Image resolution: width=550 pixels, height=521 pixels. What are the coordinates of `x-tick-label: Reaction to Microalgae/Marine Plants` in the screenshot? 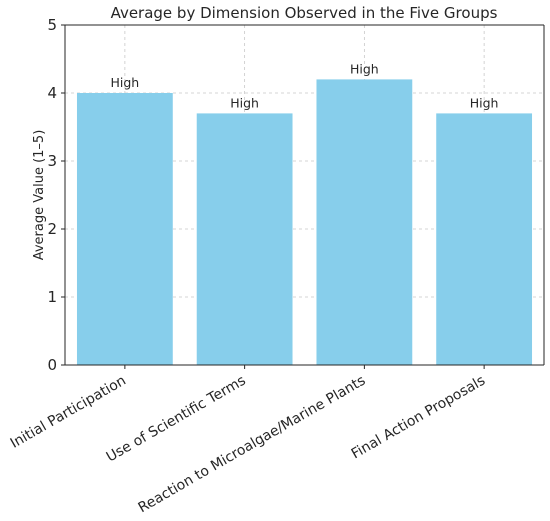 It's located at (252, 445).